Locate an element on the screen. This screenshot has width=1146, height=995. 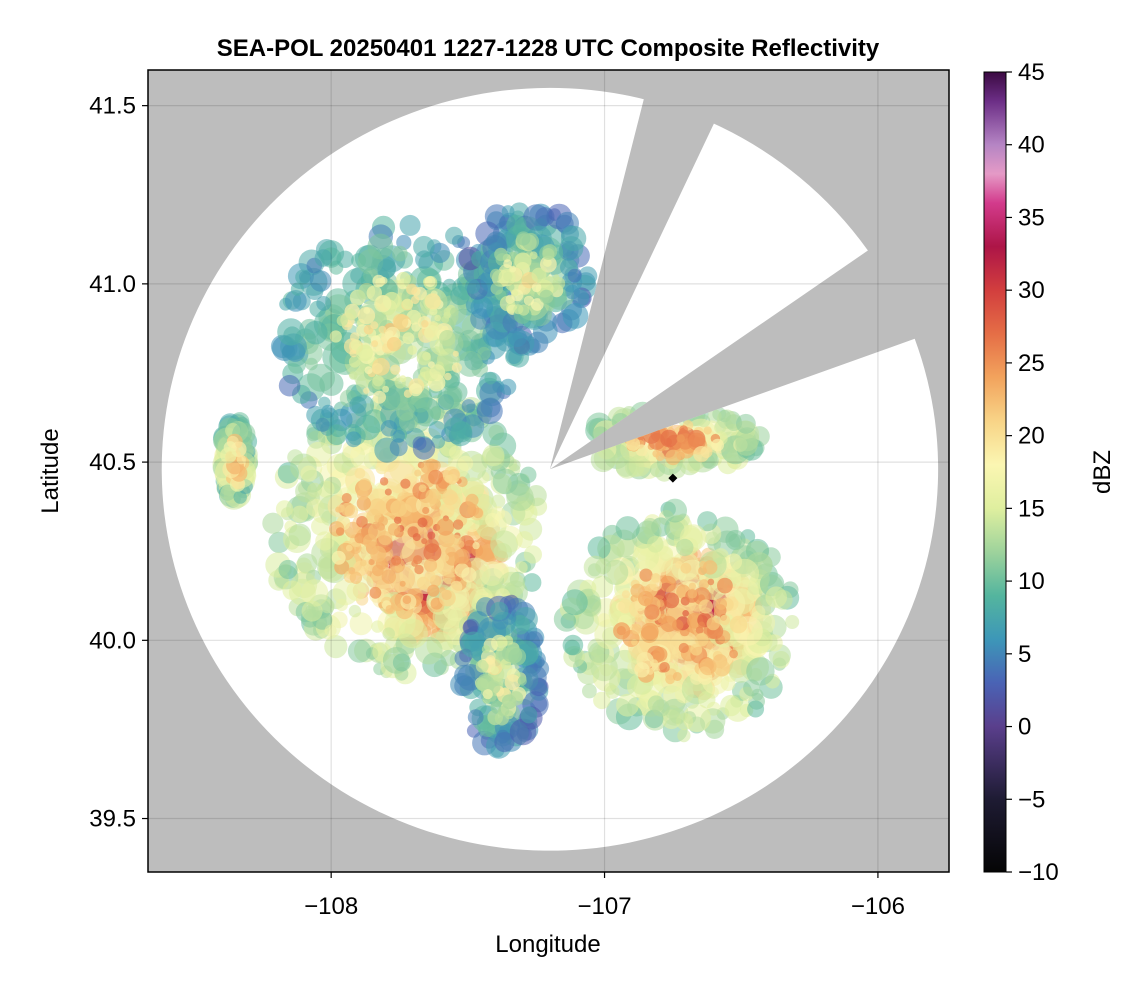
echo-region is located at coordinates (676, 620).